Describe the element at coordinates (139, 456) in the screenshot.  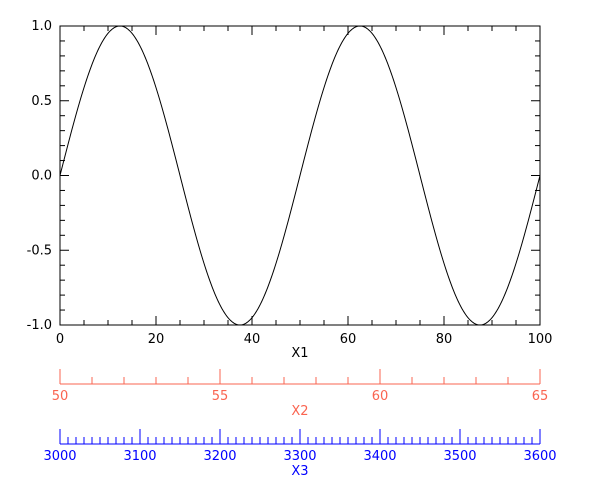
I see `x3-tick-label: 3100` at that location.